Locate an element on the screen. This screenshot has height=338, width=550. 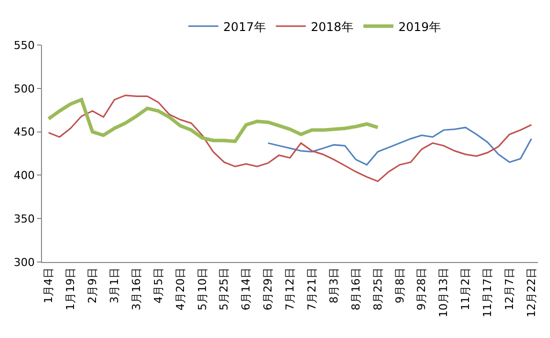
x-tick-label: 9月28日 is located at coordinates (421, 288).